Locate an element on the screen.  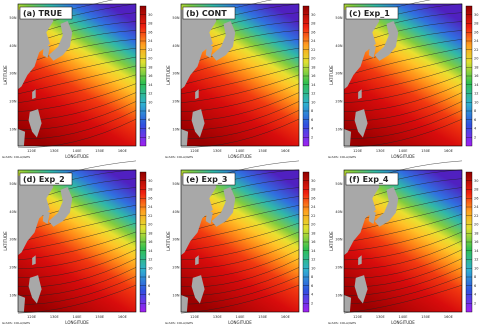
colorbar-tick-label: 30 is located at coordinates (150, 15).